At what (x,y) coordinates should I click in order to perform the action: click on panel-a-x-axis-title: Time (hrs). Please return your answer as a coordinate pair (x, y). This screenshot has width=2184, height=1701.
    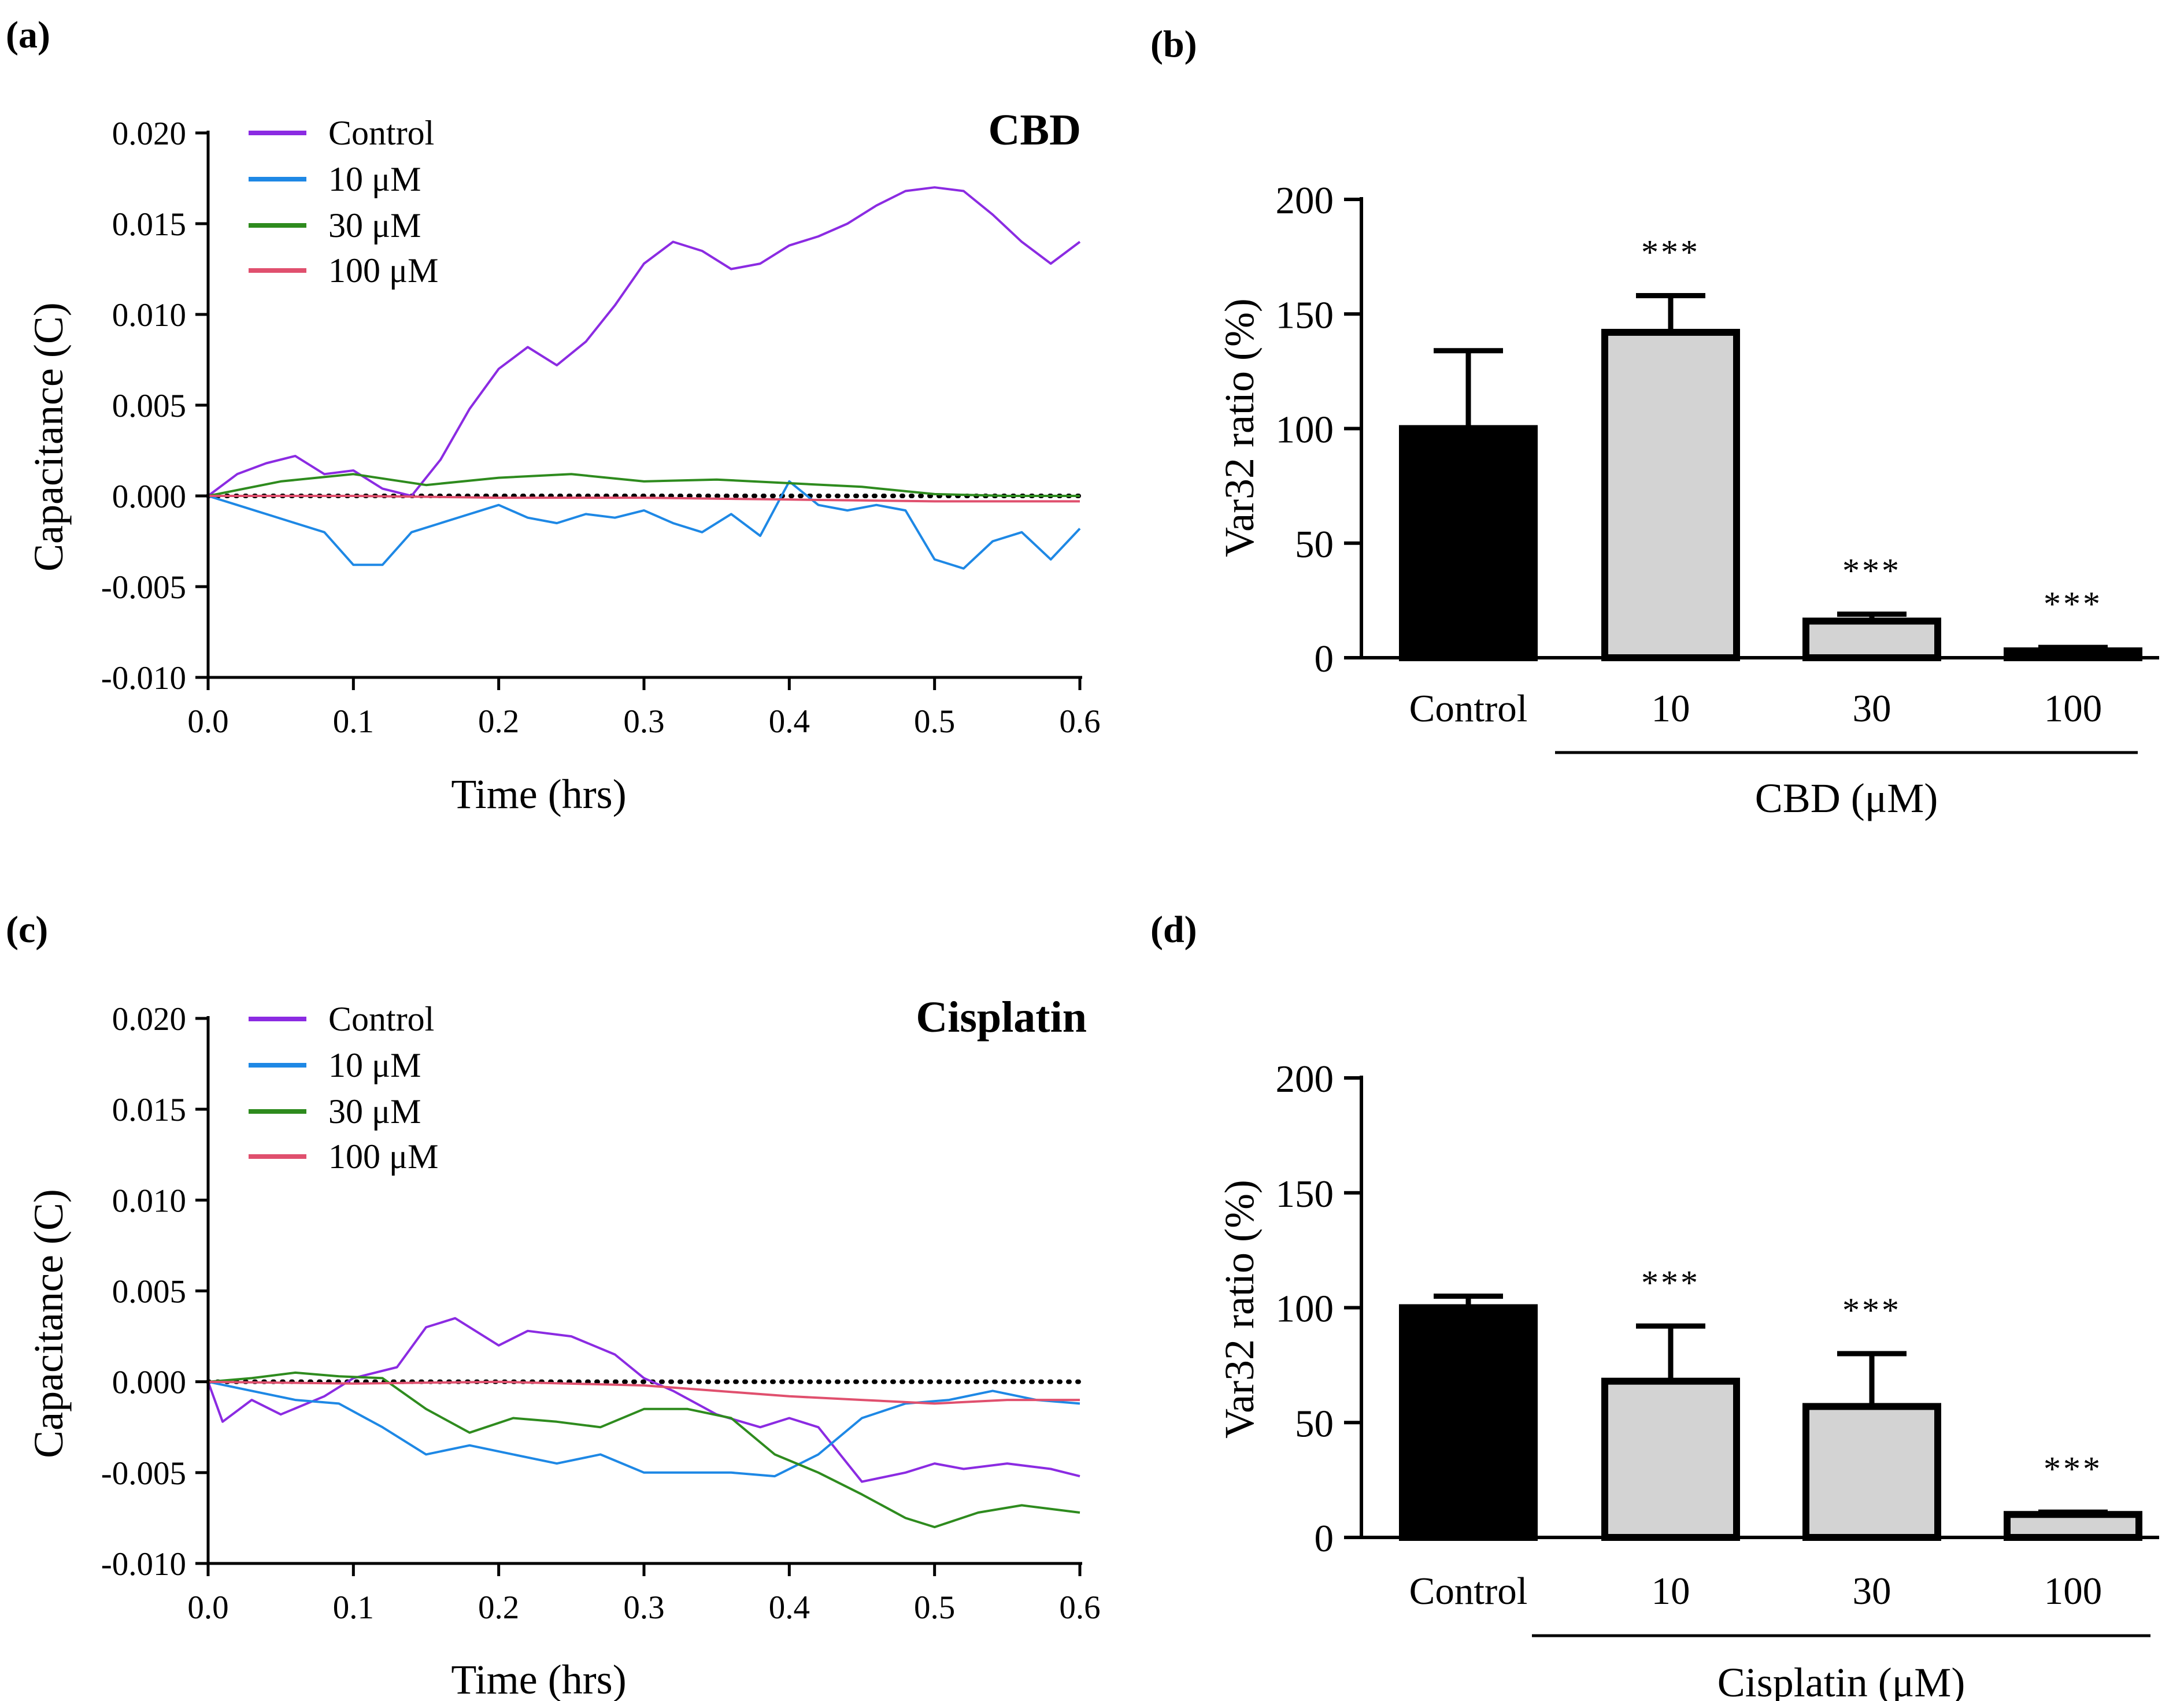
    Looking at the image, I should click on (538, 794).